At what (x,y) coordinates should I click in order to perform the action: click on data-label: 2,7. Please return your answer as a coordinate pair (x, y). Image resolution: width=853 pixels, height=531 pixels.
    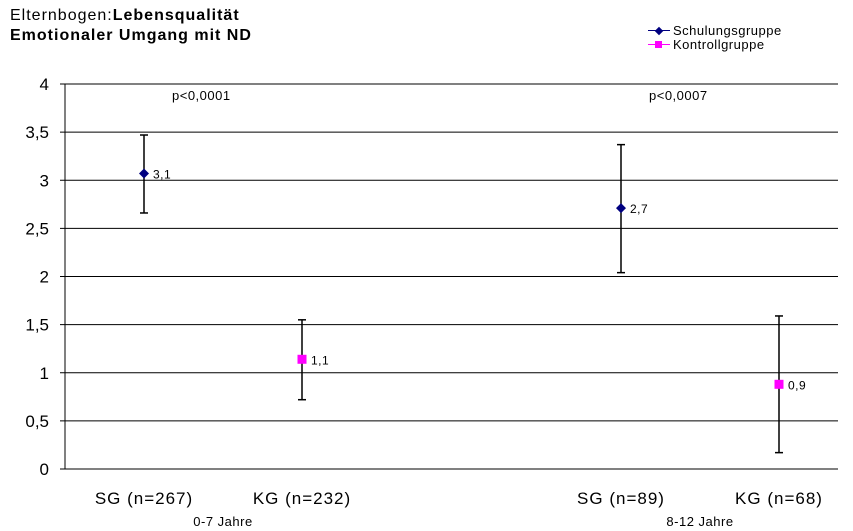
    Looking at the image, I should click on (639, 209).